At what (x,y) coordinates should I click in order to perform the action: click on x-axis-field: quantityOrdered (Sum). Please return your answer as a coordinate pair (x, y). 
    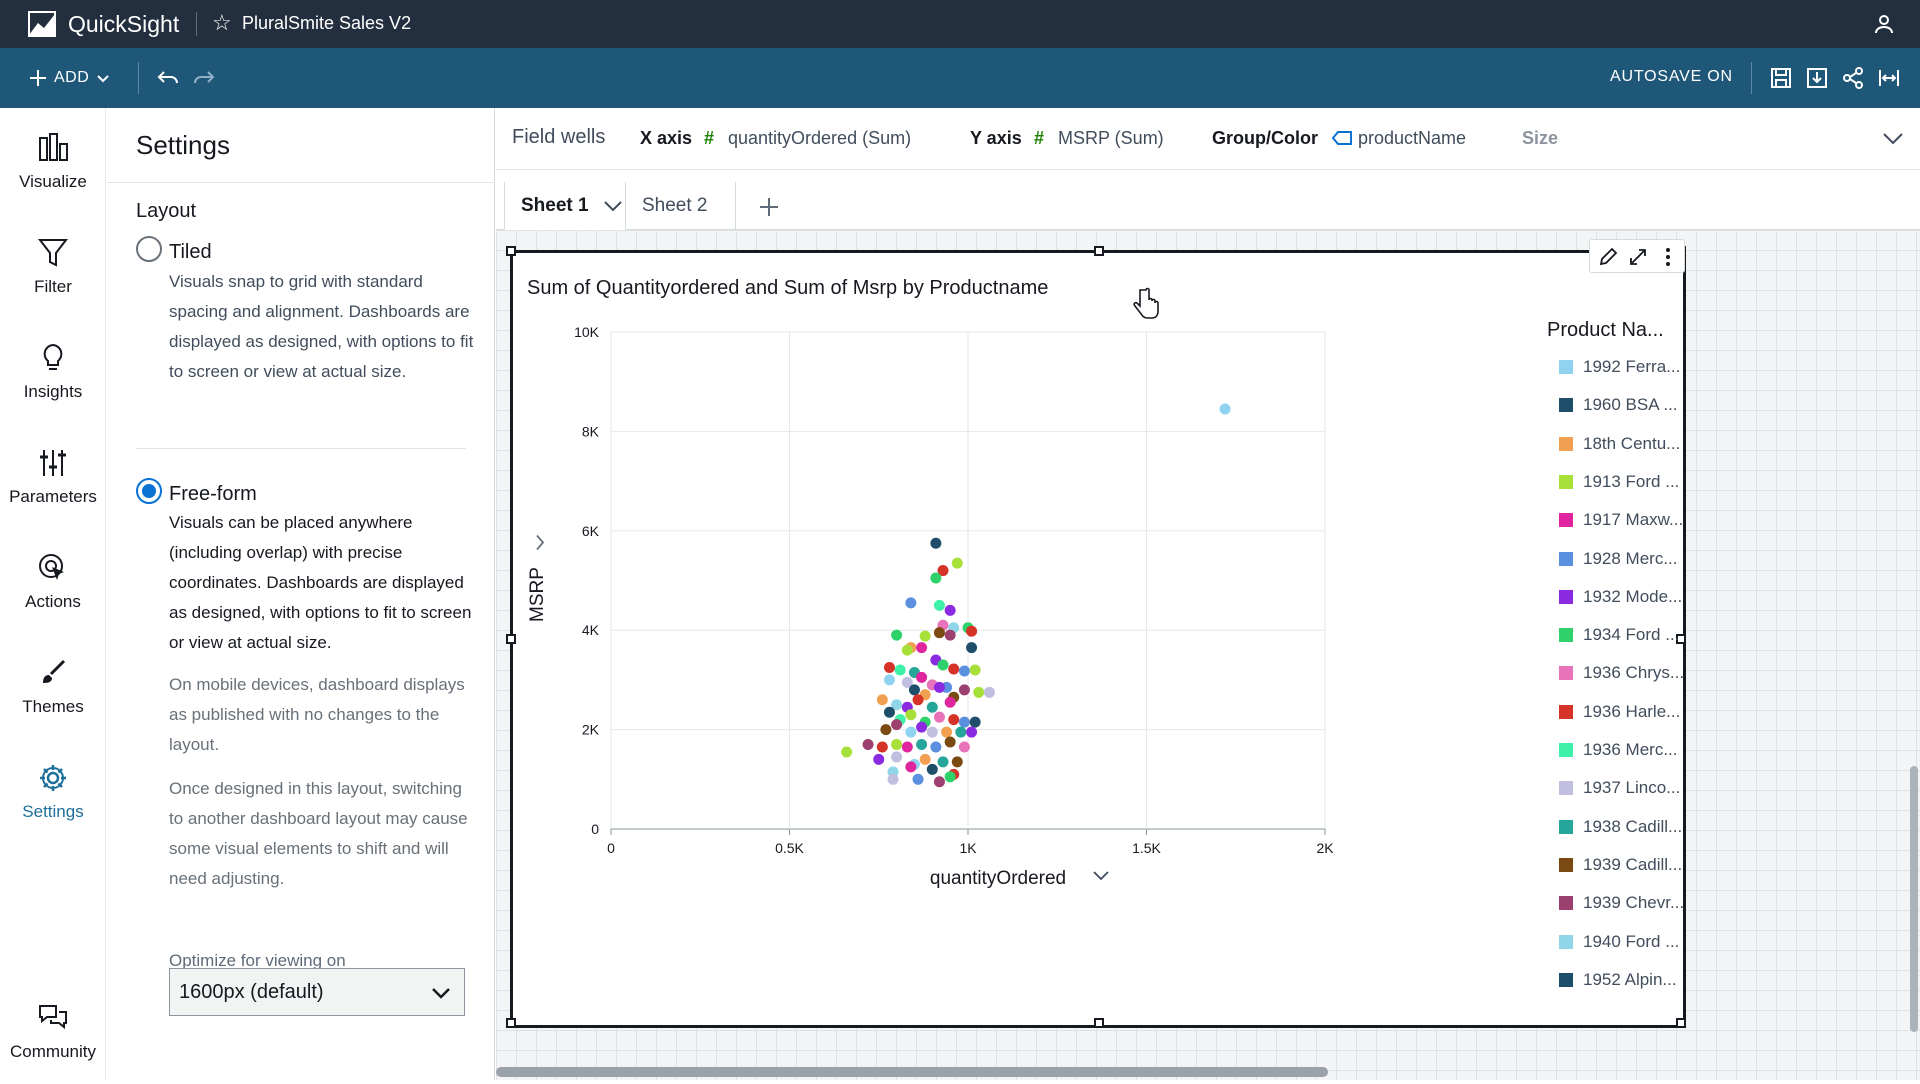
    Looking at the image, I should click on (820, 138).